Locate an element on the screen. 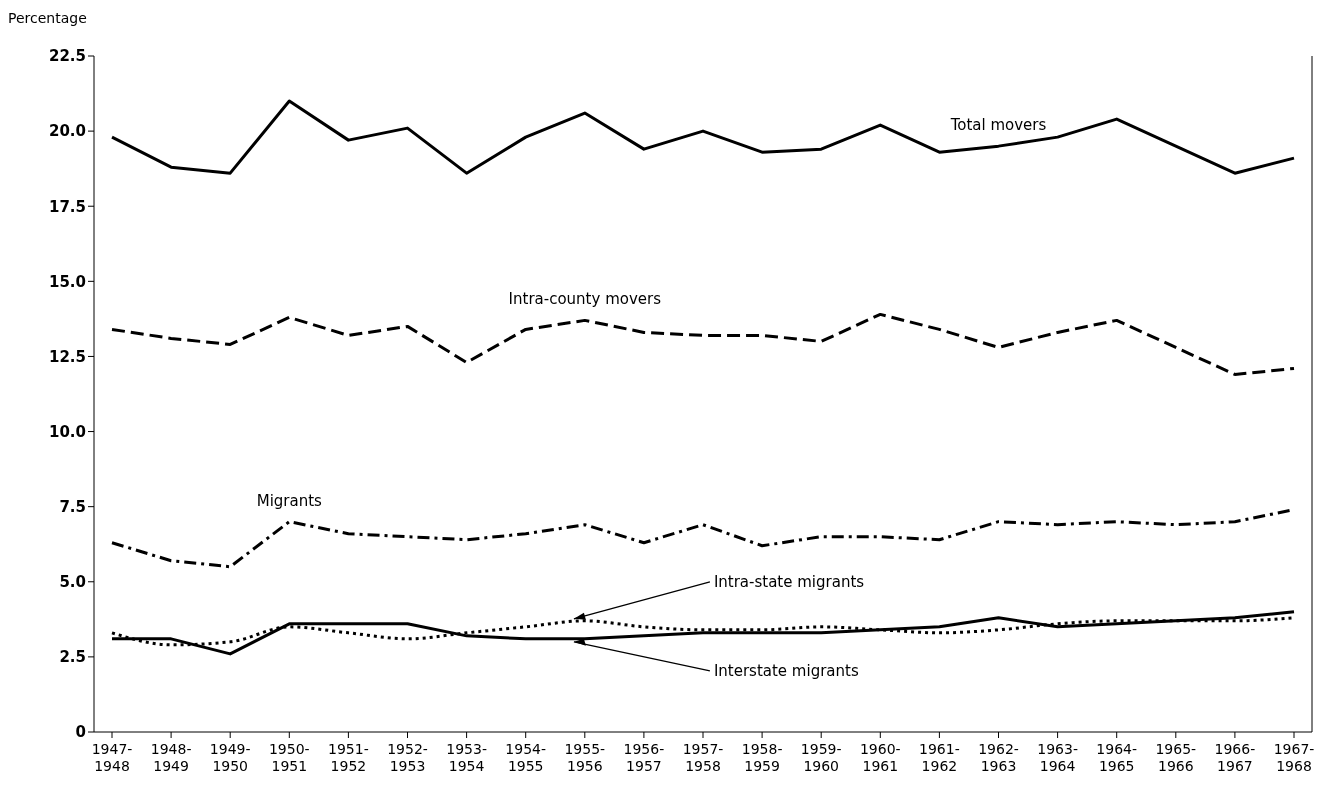 This screenshot has height=795, width=1330. x-tick-label: 1954-1955 is located at coordinates (526, 757).